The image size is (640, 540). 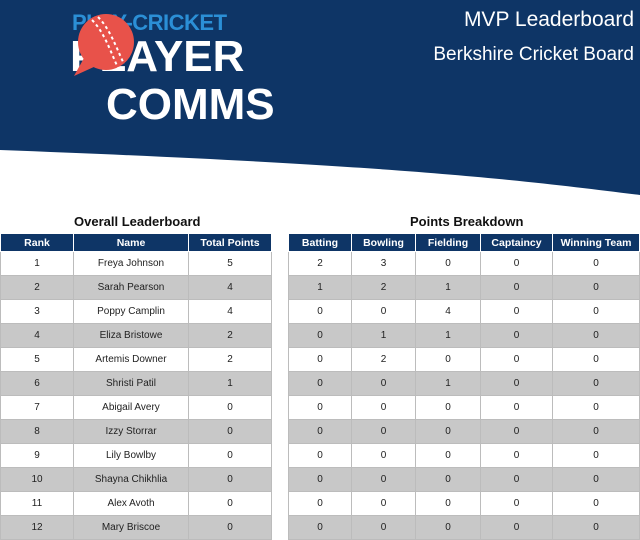 I want to click on leaderboard-row: 3 Poppy Camplin 4, so click(x=136, y=311).